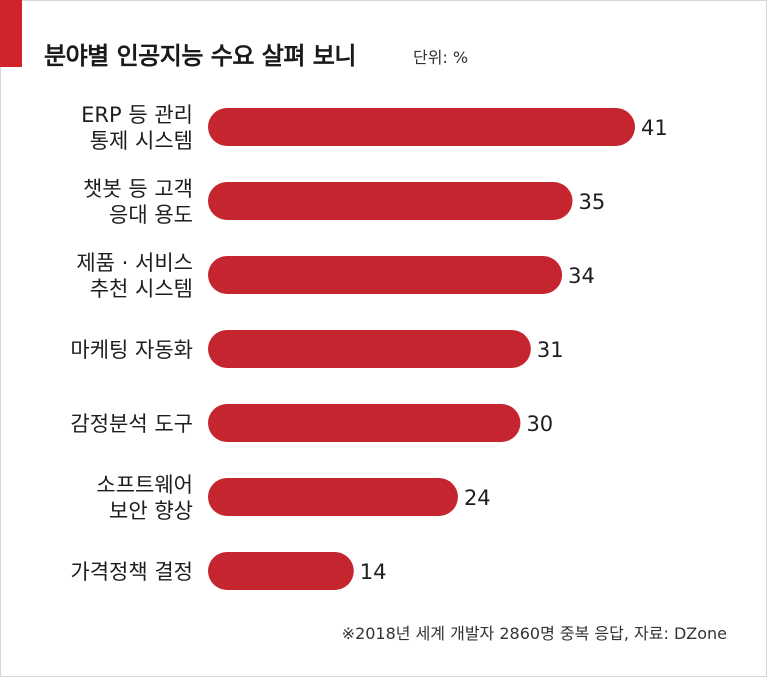 Image resolution: width=767 pixels, height=677 pixels. What do you see at coordinates (151, 215) in the screenshot?
I see `category-label-line: 응대 용도` at bounding box center [151, 215].